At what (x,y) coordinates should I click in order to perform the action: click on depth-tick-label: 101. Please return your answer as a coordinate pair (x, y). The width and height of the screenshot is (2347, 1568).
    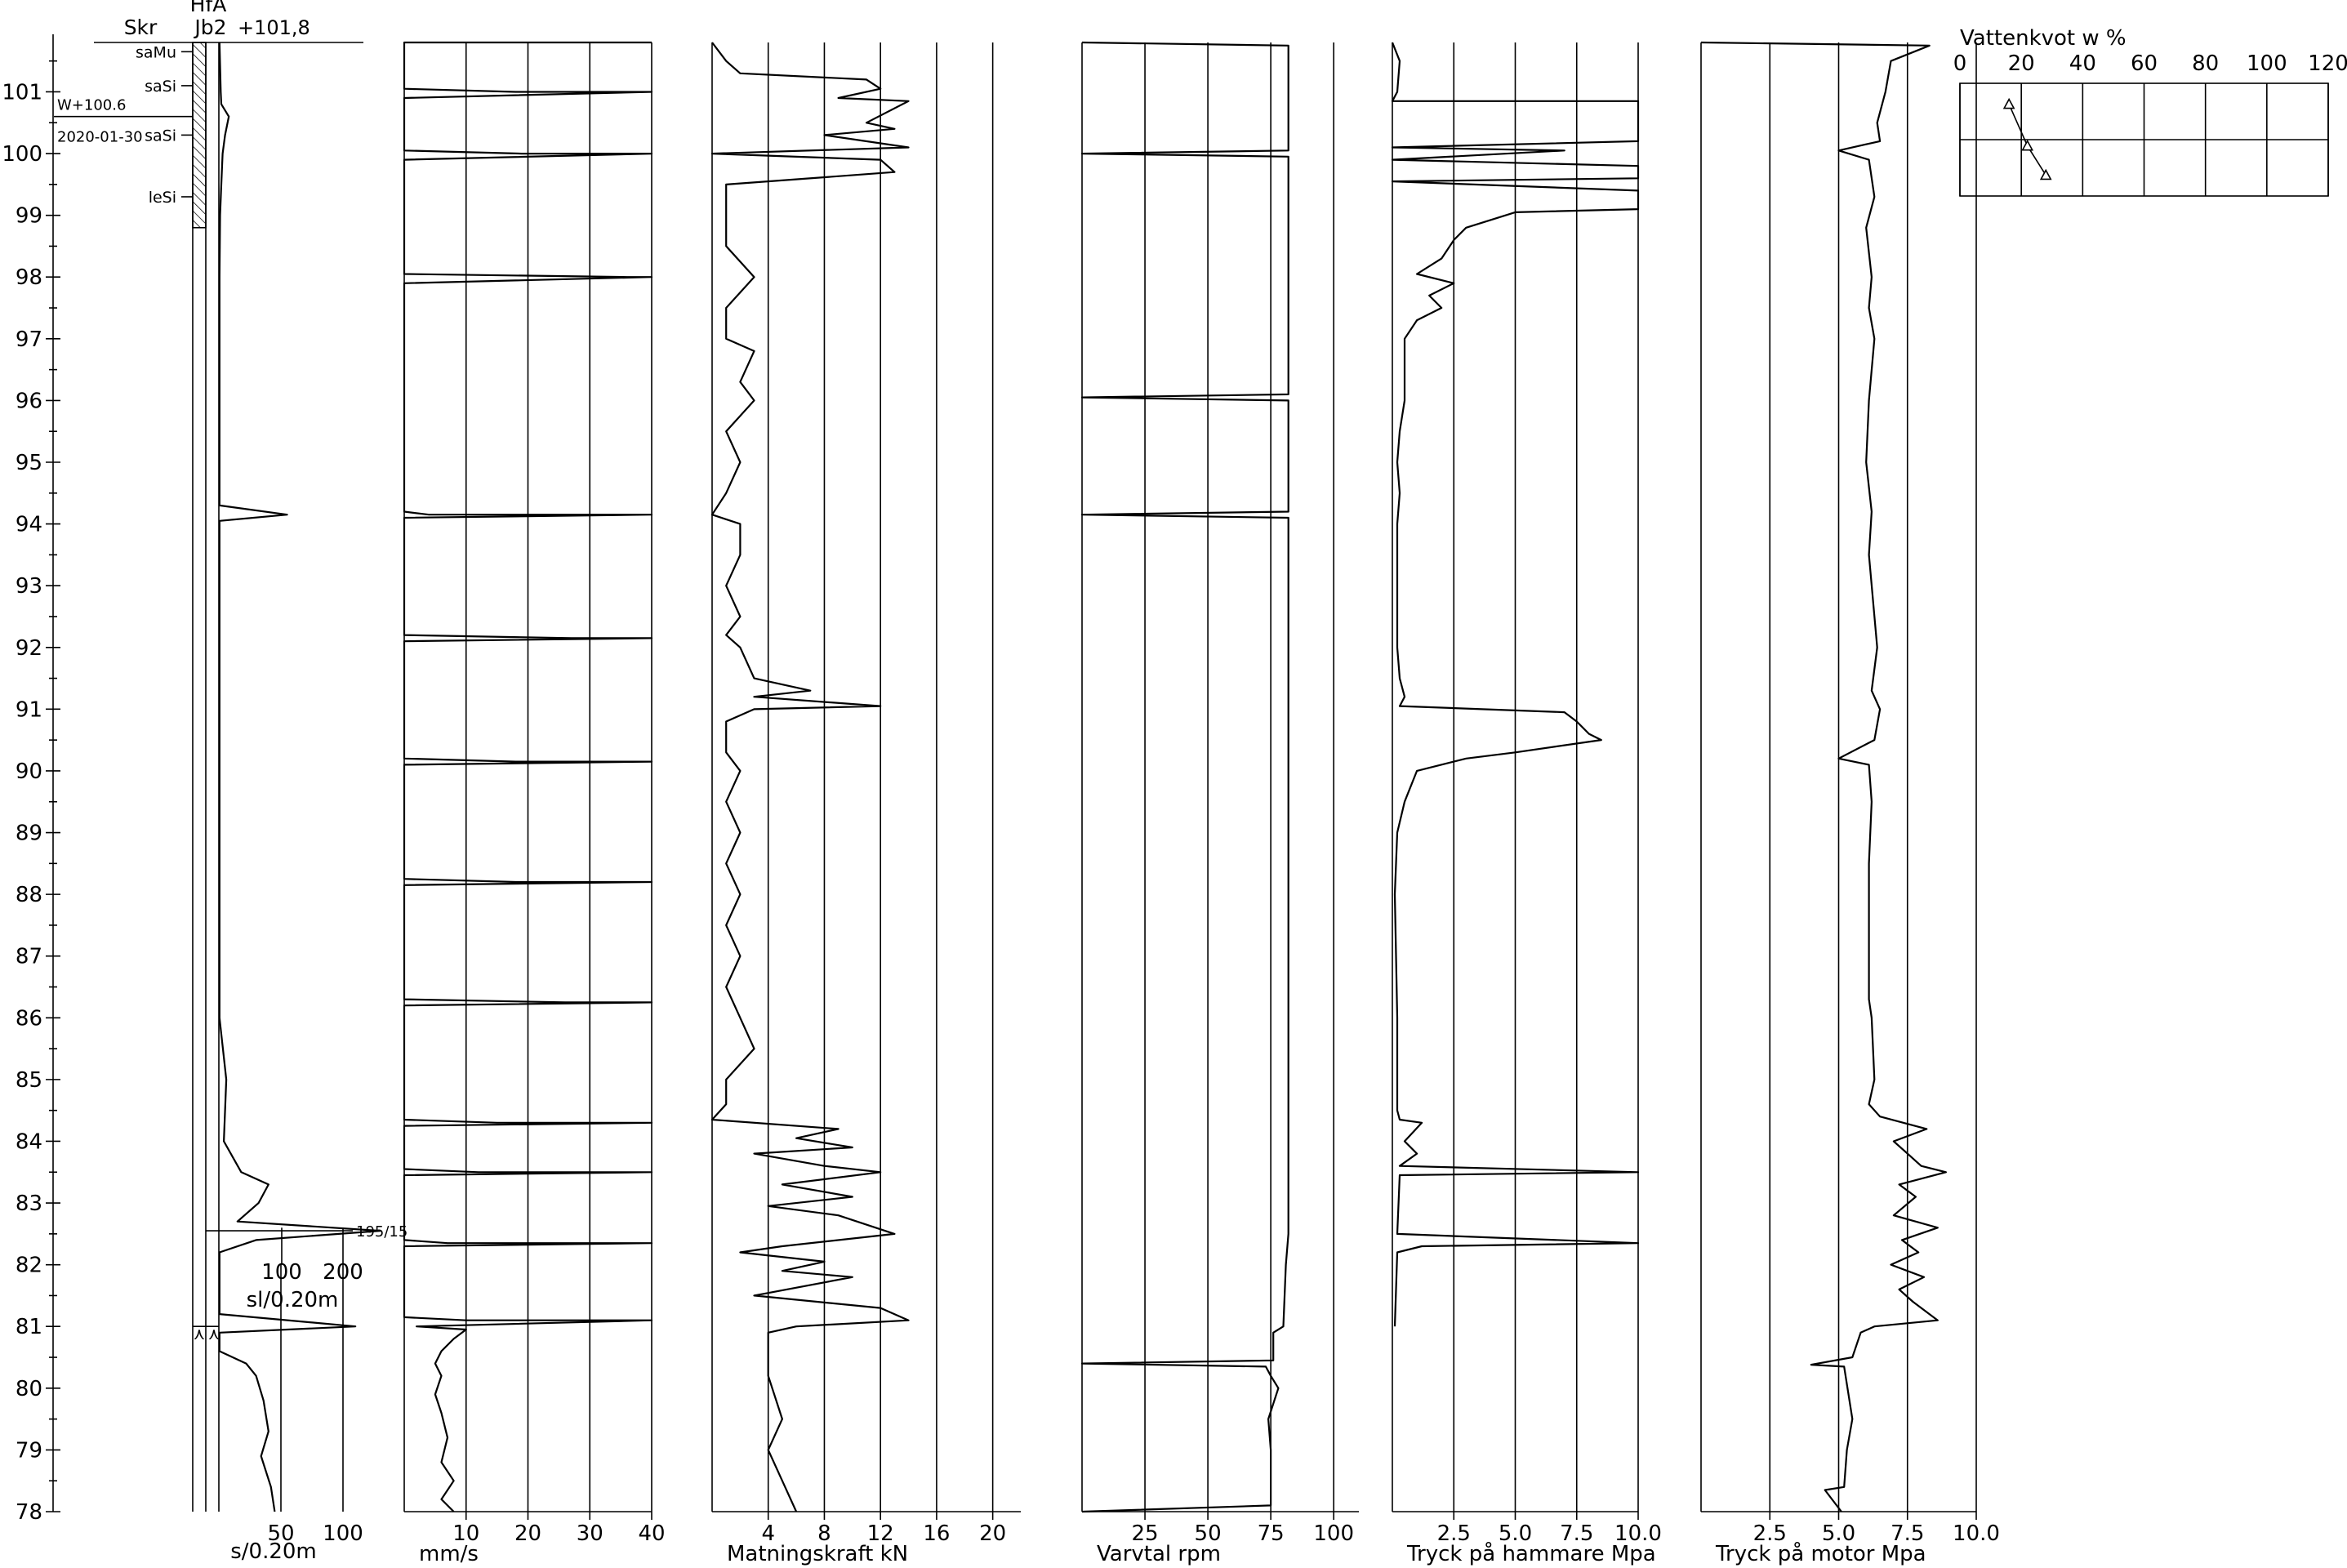
    Looking at the image, I should click on (22, 92).